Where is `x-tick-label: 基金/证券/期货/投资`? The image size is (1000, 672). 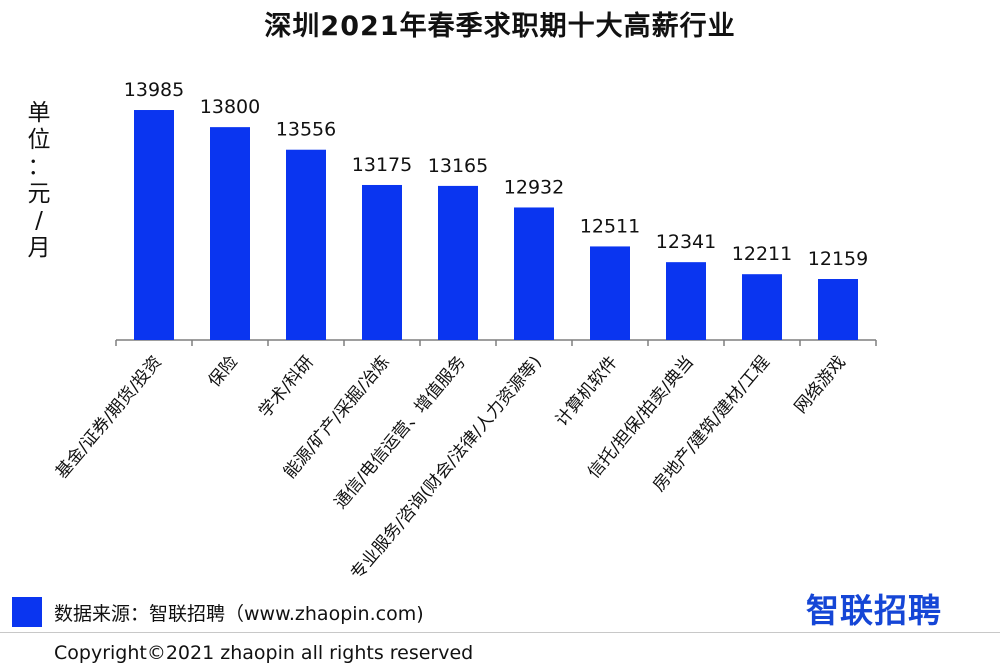
x-tick-label: 基金/证券/期货/投资 is located at coordinates (109, 417).